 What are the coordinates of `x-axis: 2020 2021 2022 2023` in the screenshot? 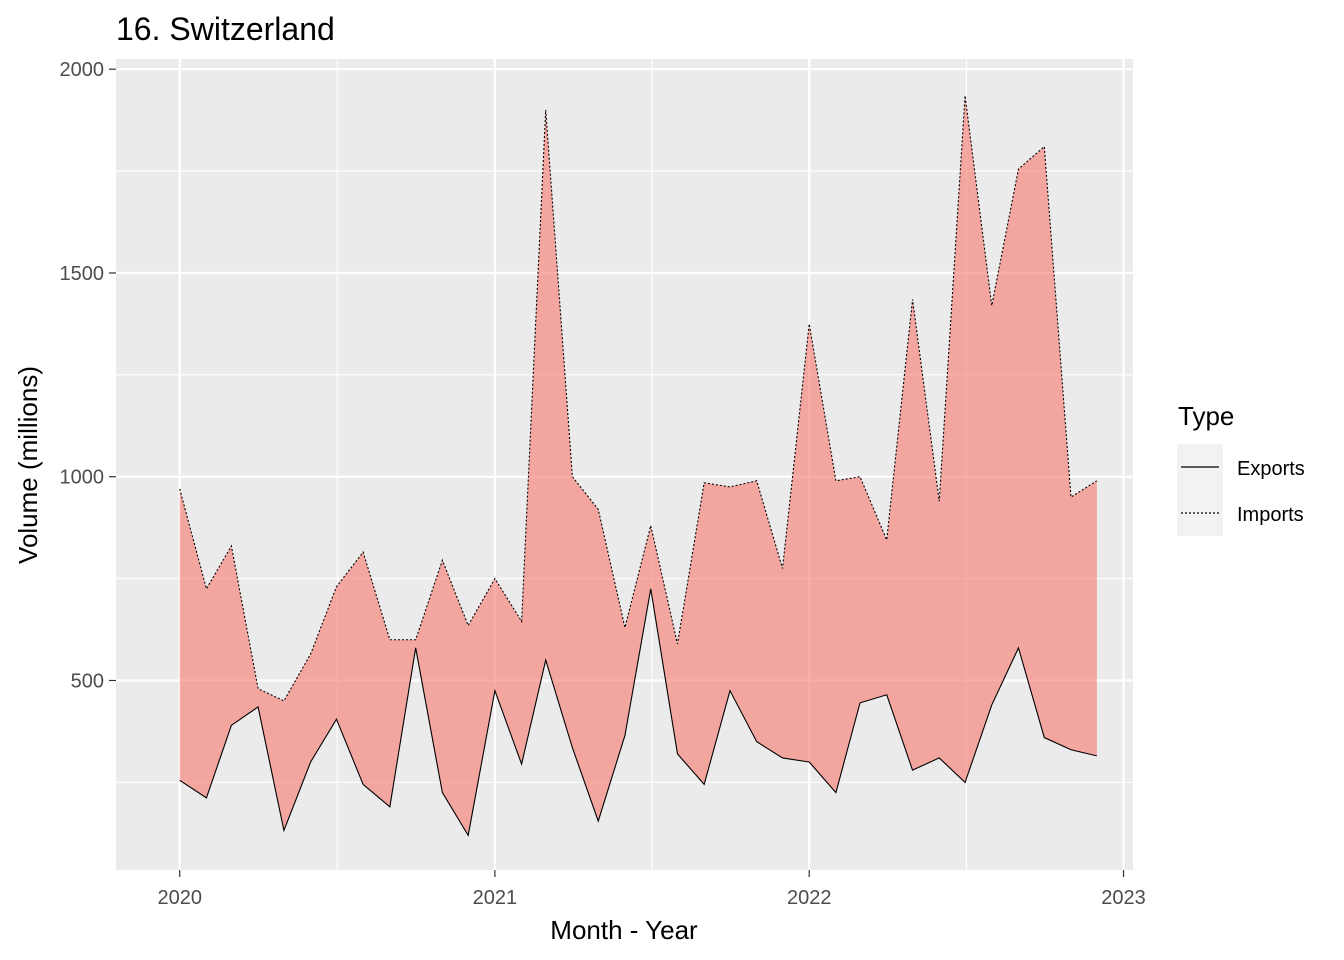 It's located at (651, 889).